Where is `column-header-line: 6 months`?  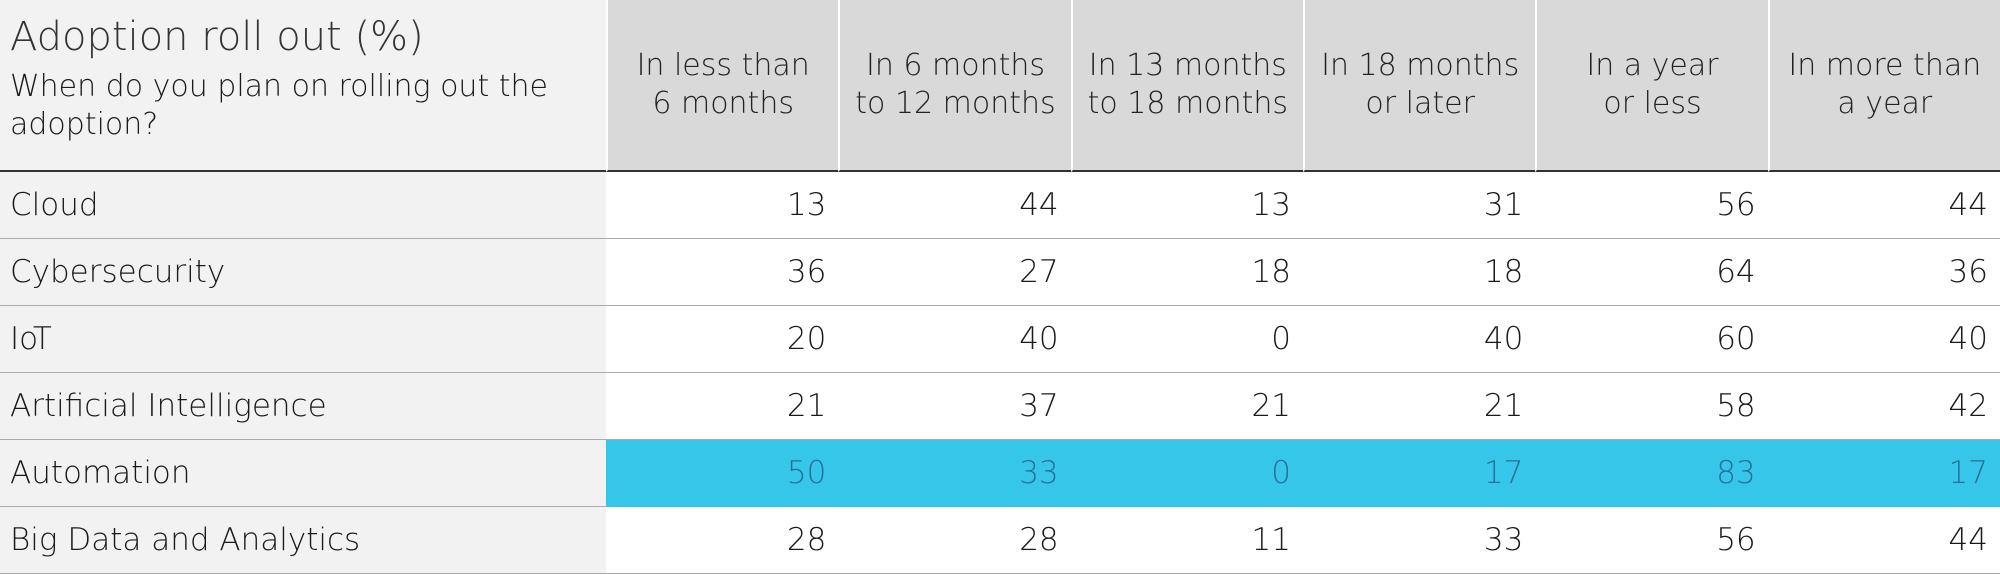
column-header-line: 6 months is located at coordinates (723, 103).